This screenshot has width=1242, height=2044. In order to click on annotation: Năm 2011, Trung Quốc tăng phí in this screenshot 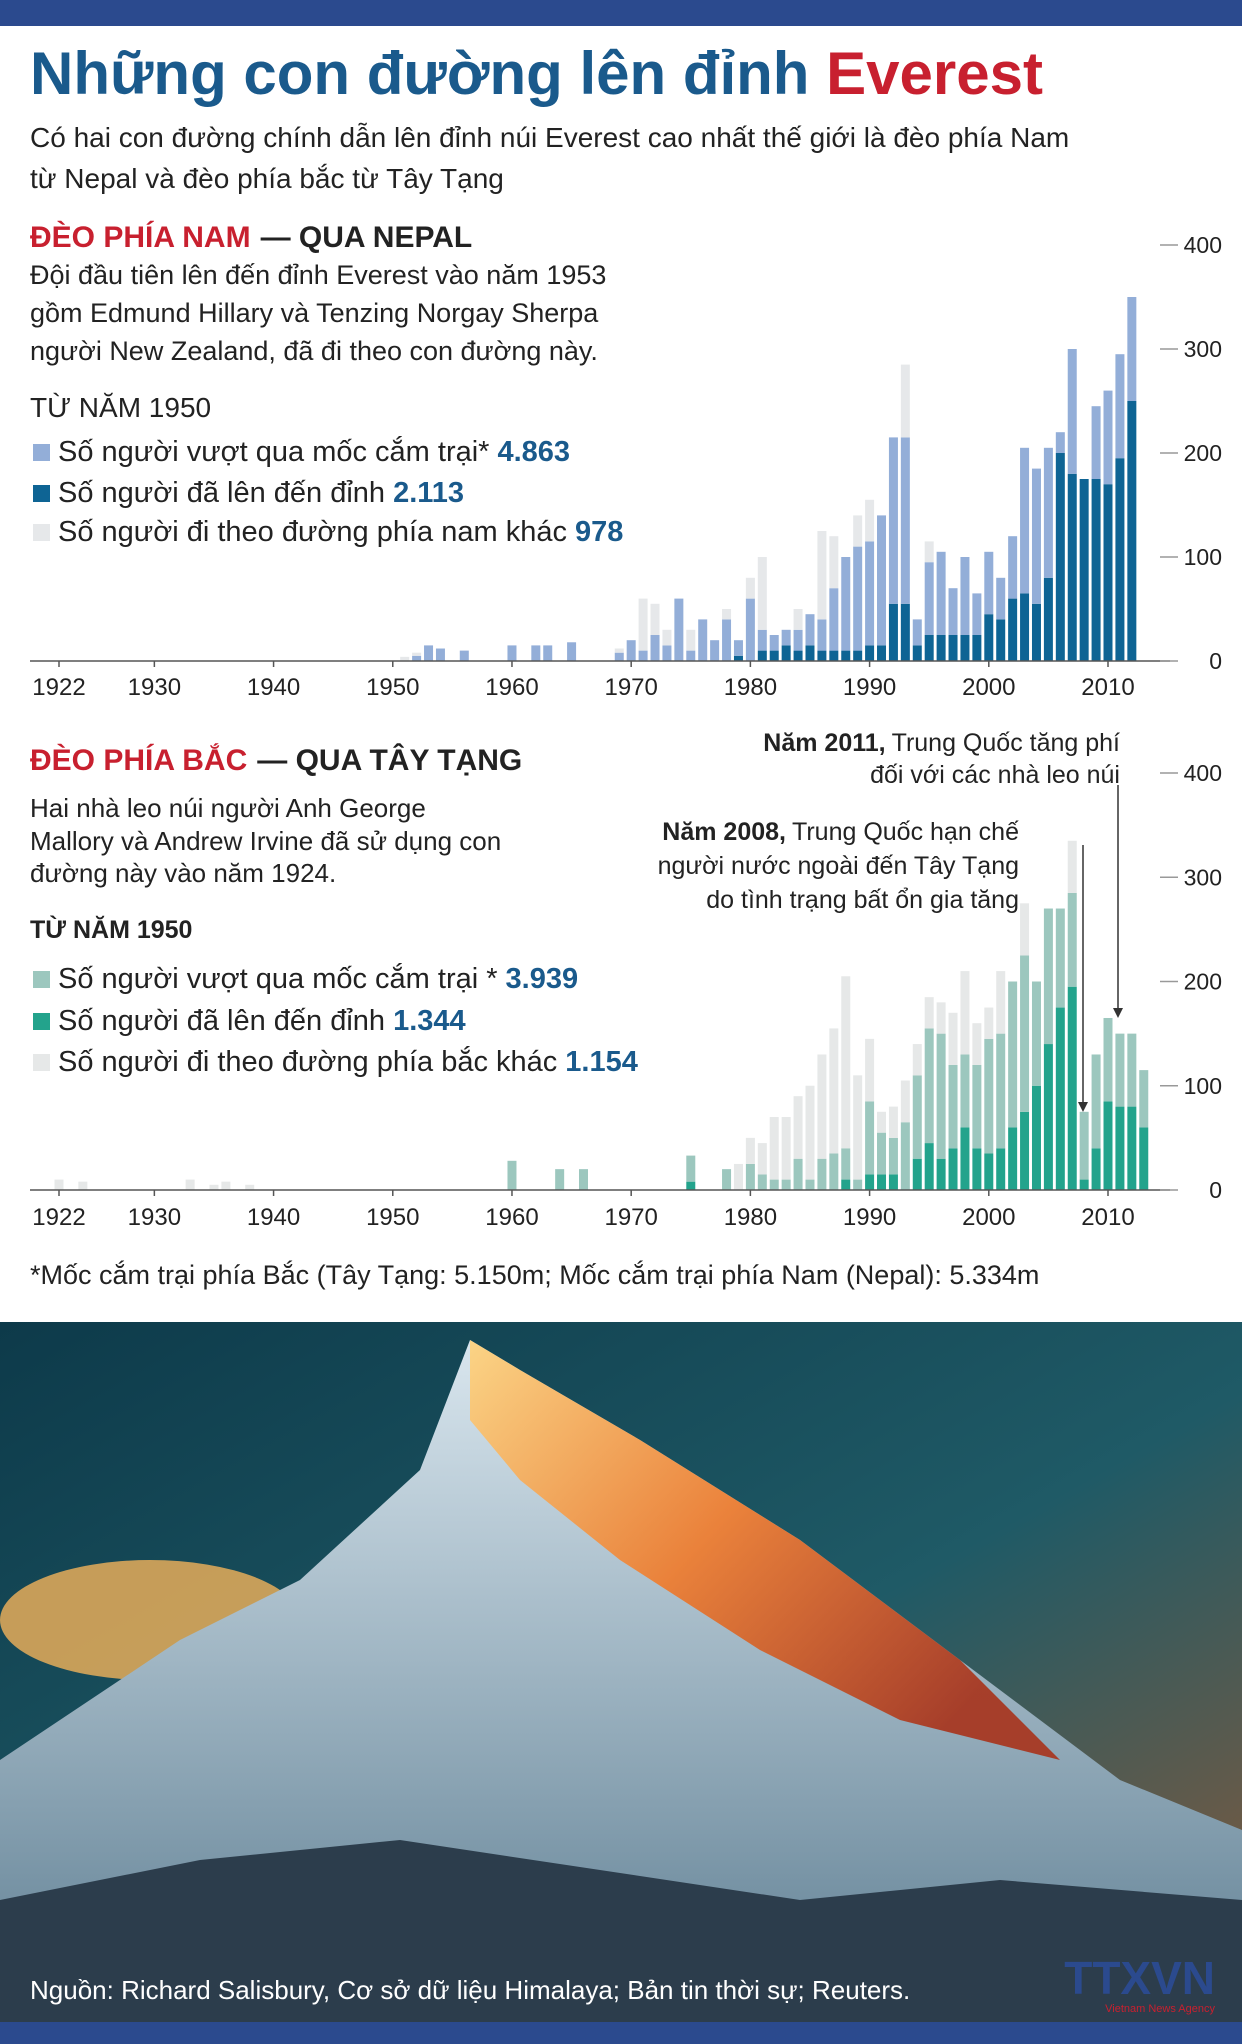, I will do `click(941, 743)`.